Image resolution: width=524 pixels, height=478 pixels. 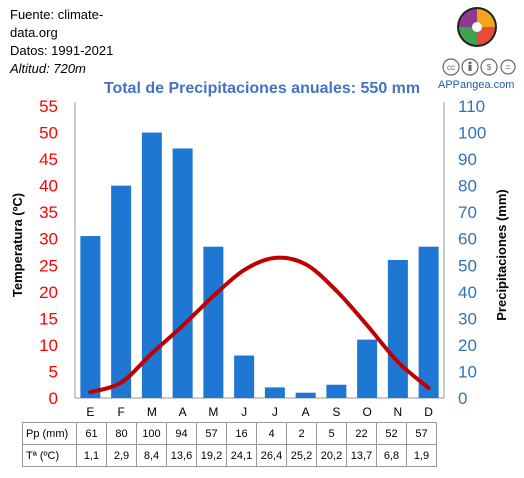 What do you see at coordinates (90, 412) in the screenshot?
I see `month-label: E` at bounding box center [90, 412].